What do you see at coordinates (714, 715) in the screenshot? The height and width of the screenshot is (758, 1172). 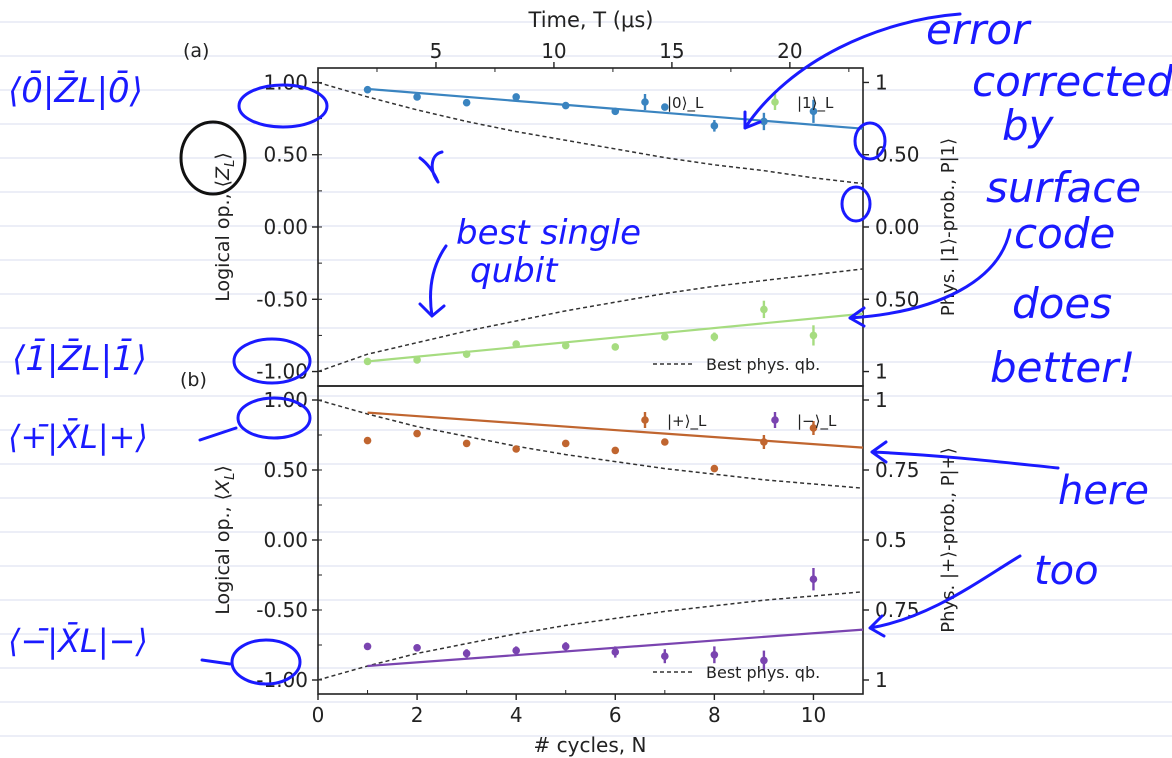 I see `x-tick-label: 8` at bounding box center [714, 715].